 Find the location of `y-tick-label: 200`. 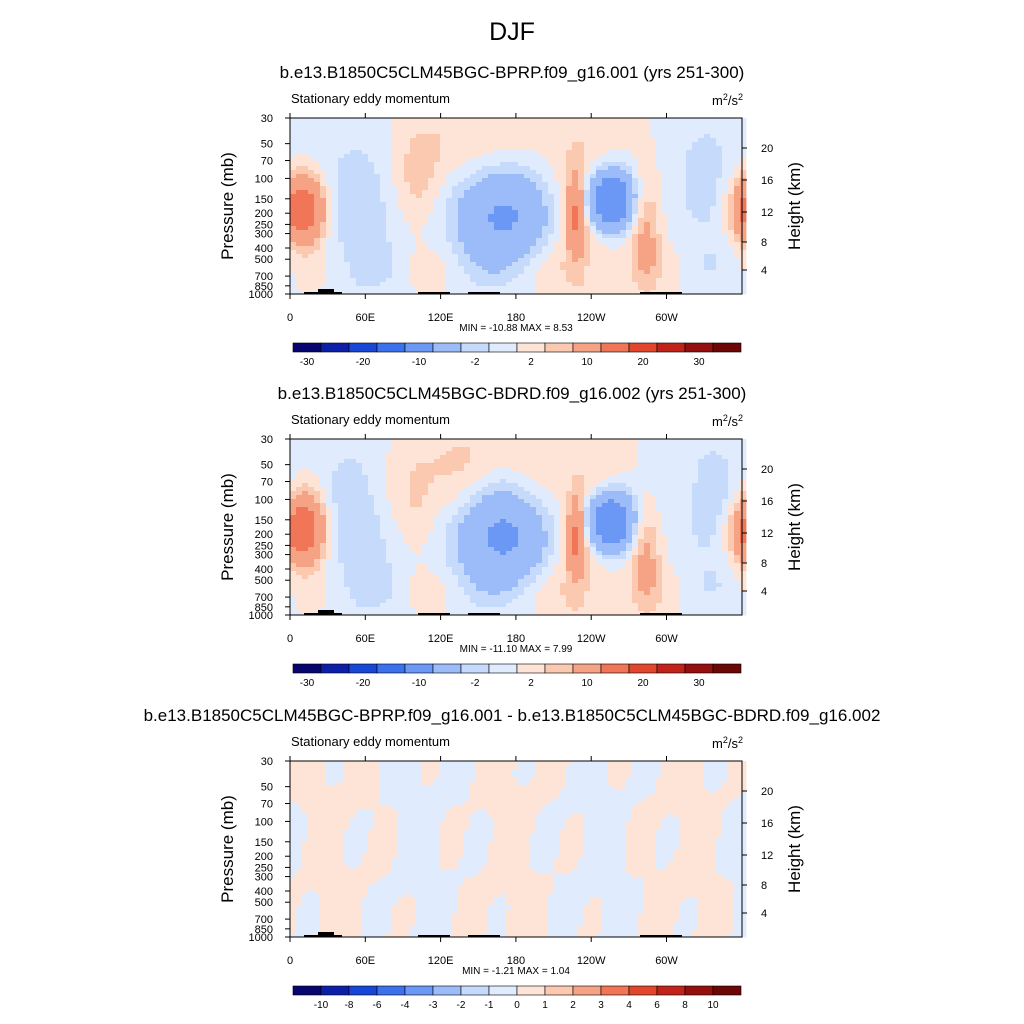

y-tick-label: 200 is located at coordinates (264, 214).